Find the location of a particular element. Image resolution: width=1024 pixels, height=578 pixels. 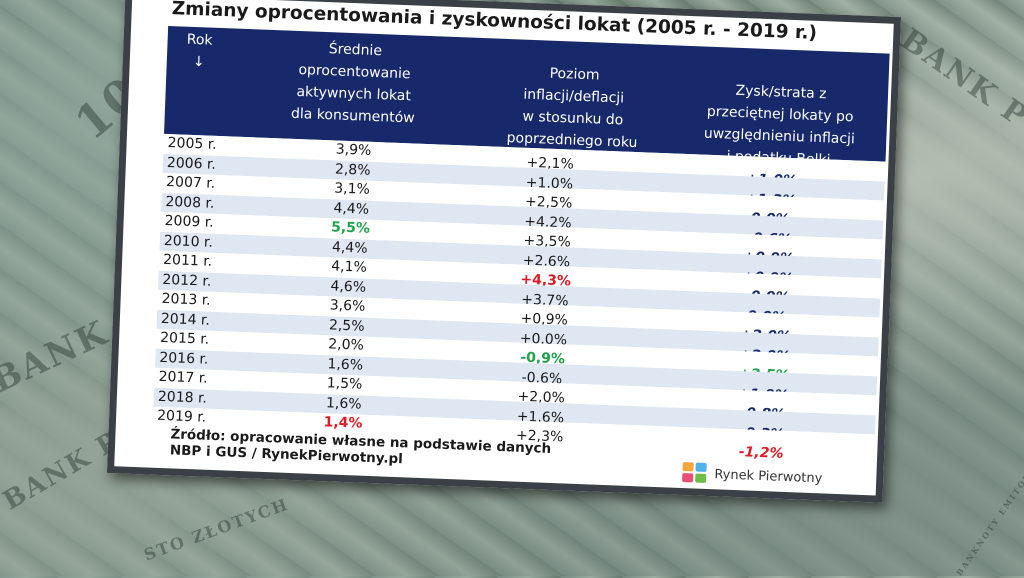

year-cell: 2012 r. is located at coordinates (187, 280).